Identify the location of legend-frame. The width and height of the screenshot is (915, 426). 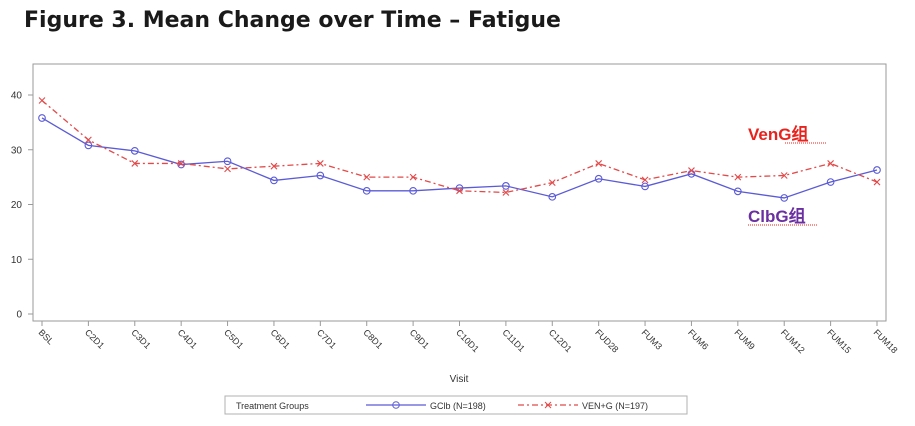
(456, 405).